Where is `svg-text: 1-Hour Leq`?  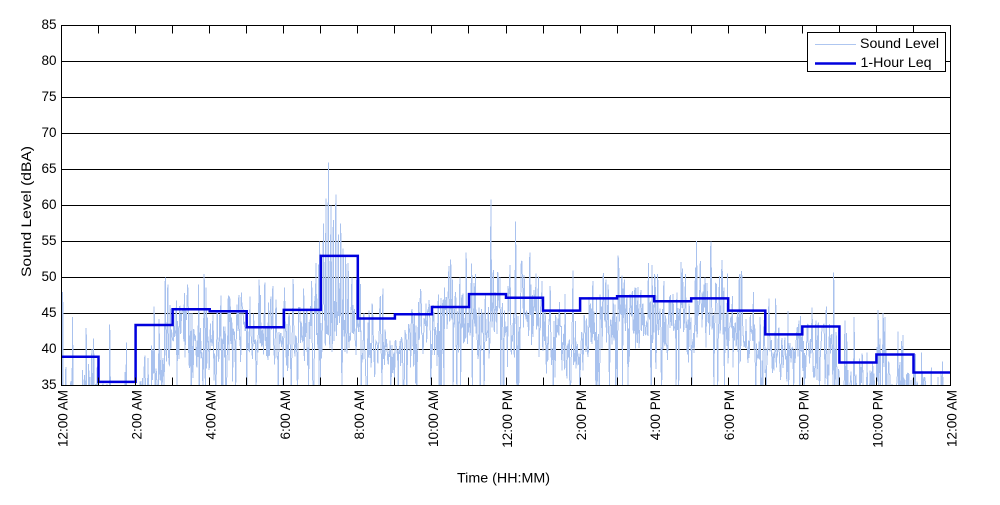 svg-text: 1-Hour Leq is located at coordinates (896, 62).